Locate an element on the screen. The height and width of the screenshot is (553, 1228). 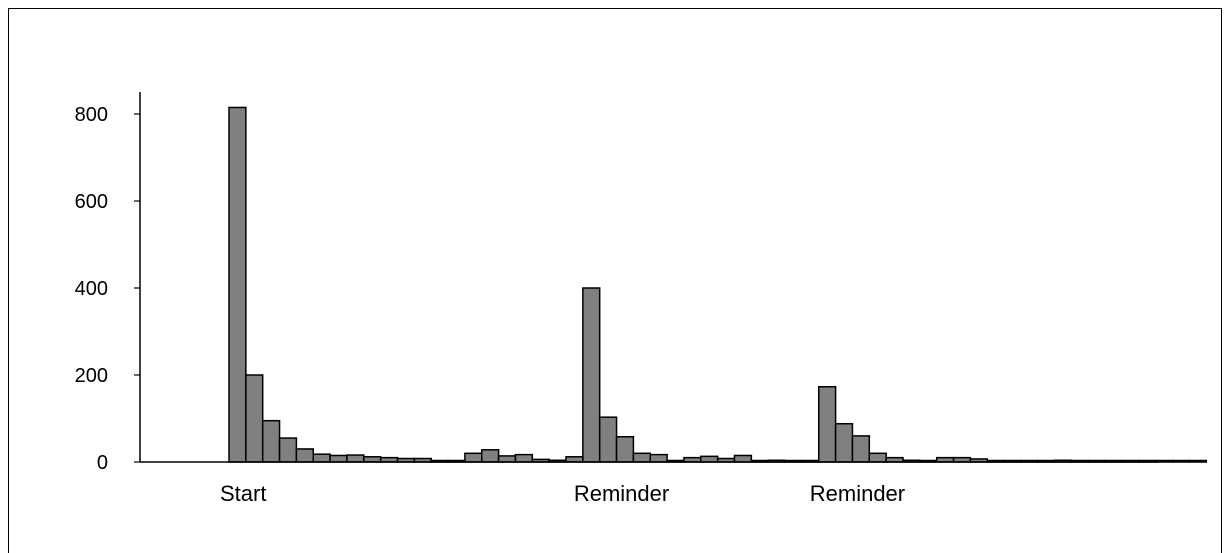
event-label: Start is located at coordinates (243, 493).